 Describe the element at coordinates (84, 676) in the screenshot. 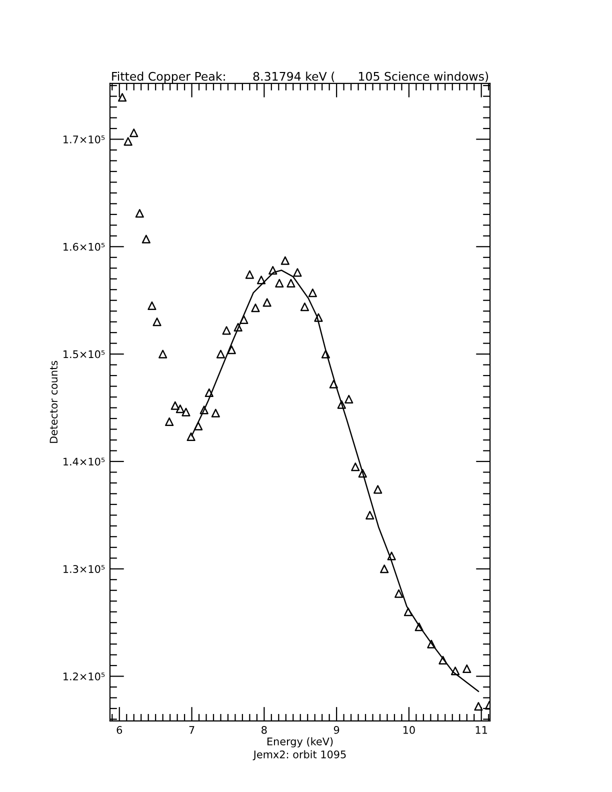

I see `y-tick-label: 1.2×10⁵` at that location.